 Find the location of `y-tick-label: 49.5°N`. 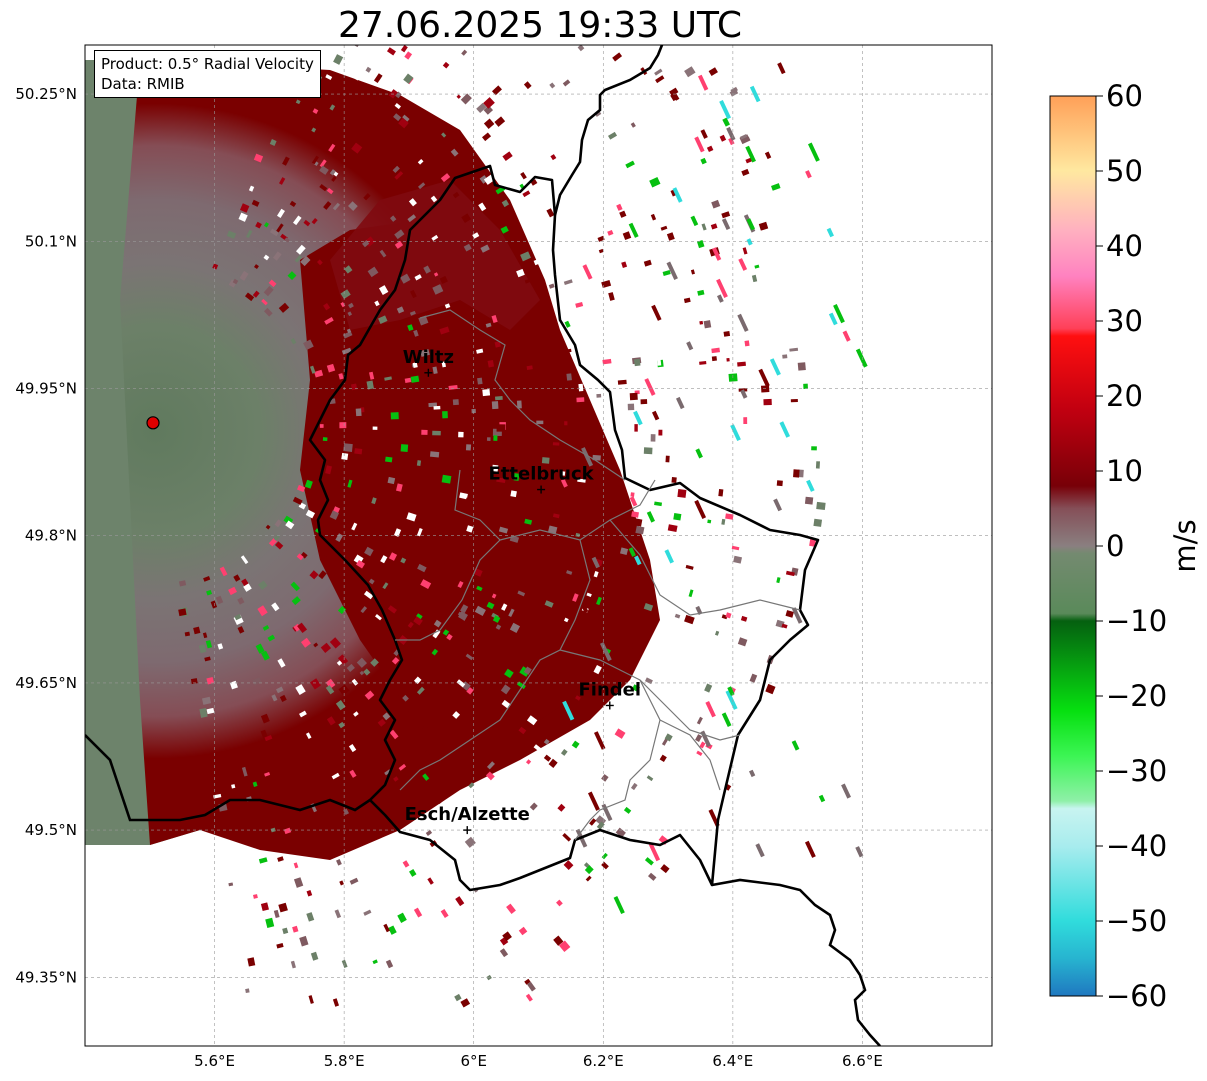

y-tick-label: 49.5°N is located at coordinates (51, 830).